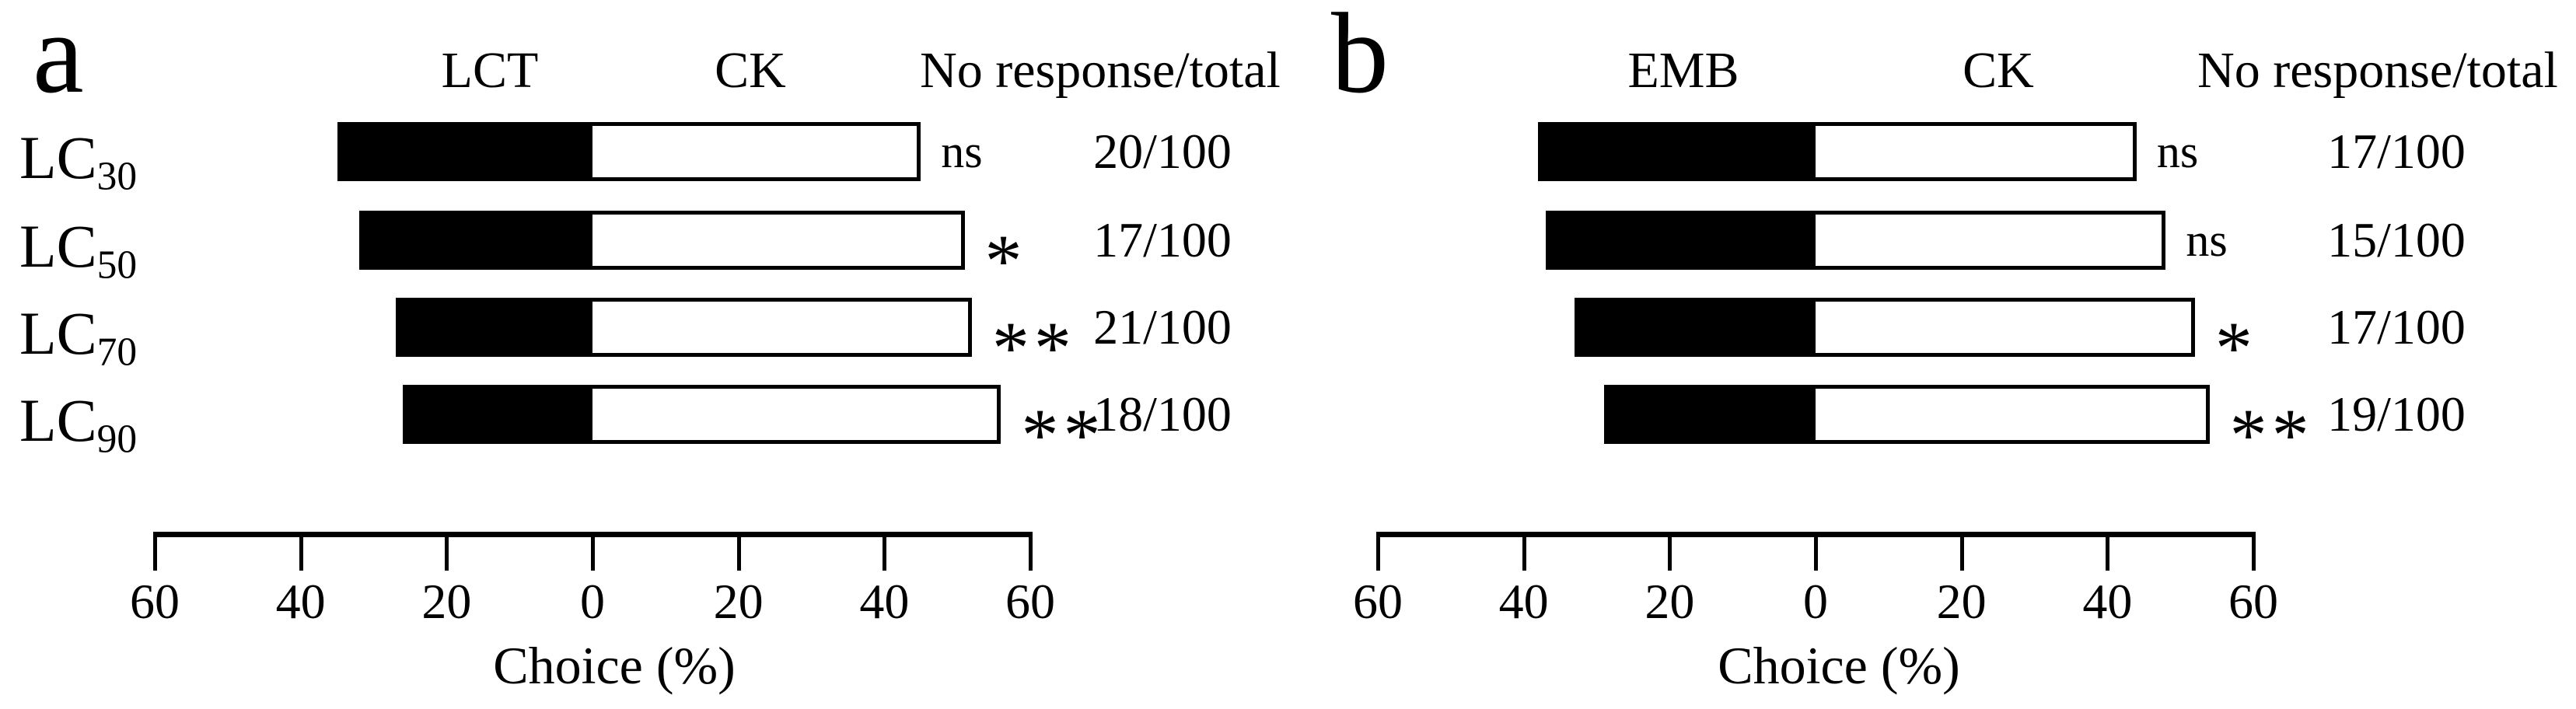 The image size is (2576, 709). I want to click on panel-b-control-header: CK, so click(1999, 70).